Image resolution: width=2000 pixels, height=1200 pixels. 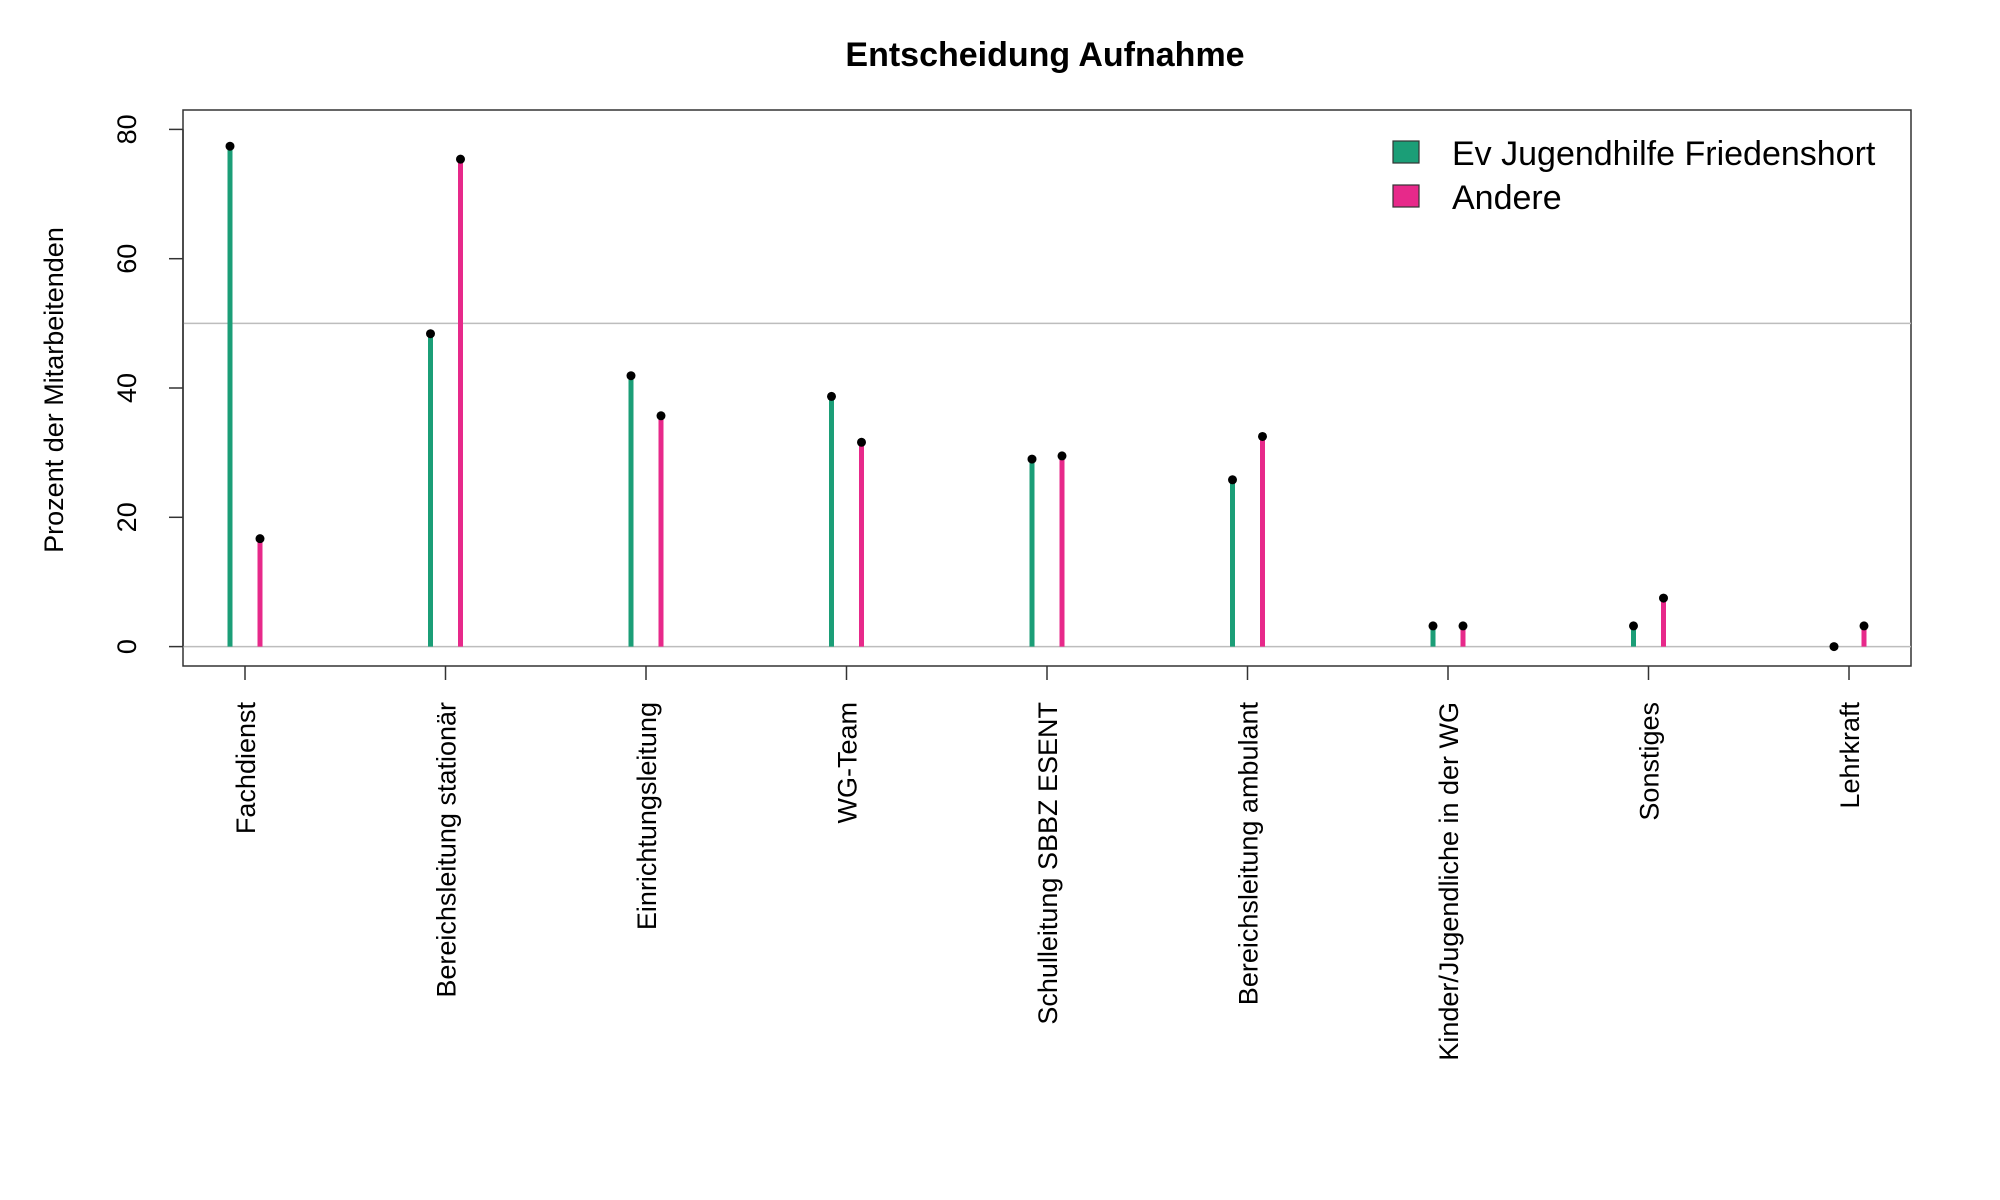 I want to click on x-tick-label: WG-Team, so click(x=848, y=763).